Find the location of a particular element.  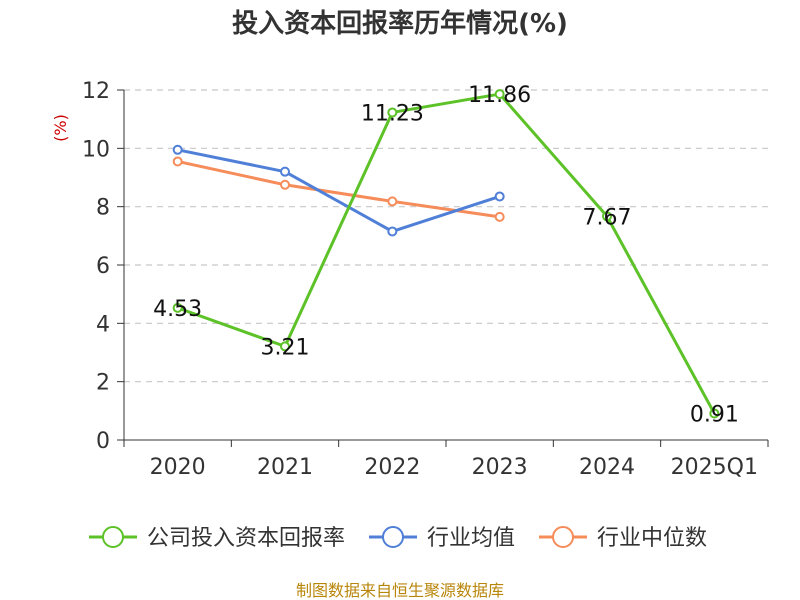

series-行业中位数 is located at coordinates (338, 189).